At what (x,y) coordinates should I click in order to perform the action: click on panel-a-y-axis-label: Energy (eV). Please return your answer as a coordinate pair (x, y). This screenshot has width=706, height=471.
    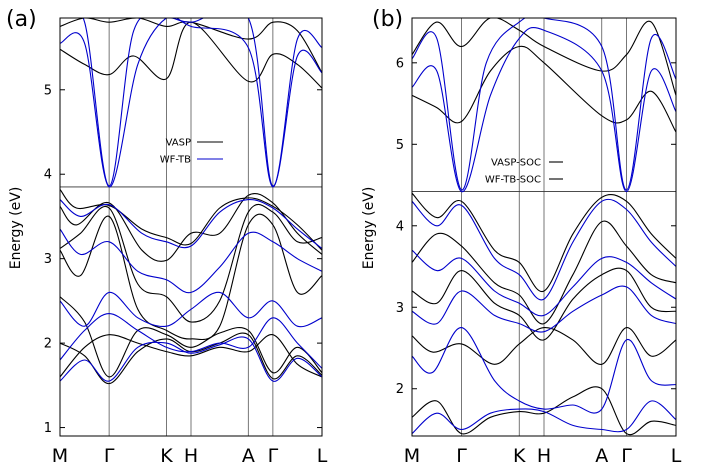
    Looking at the image, I should click on (16, 228).